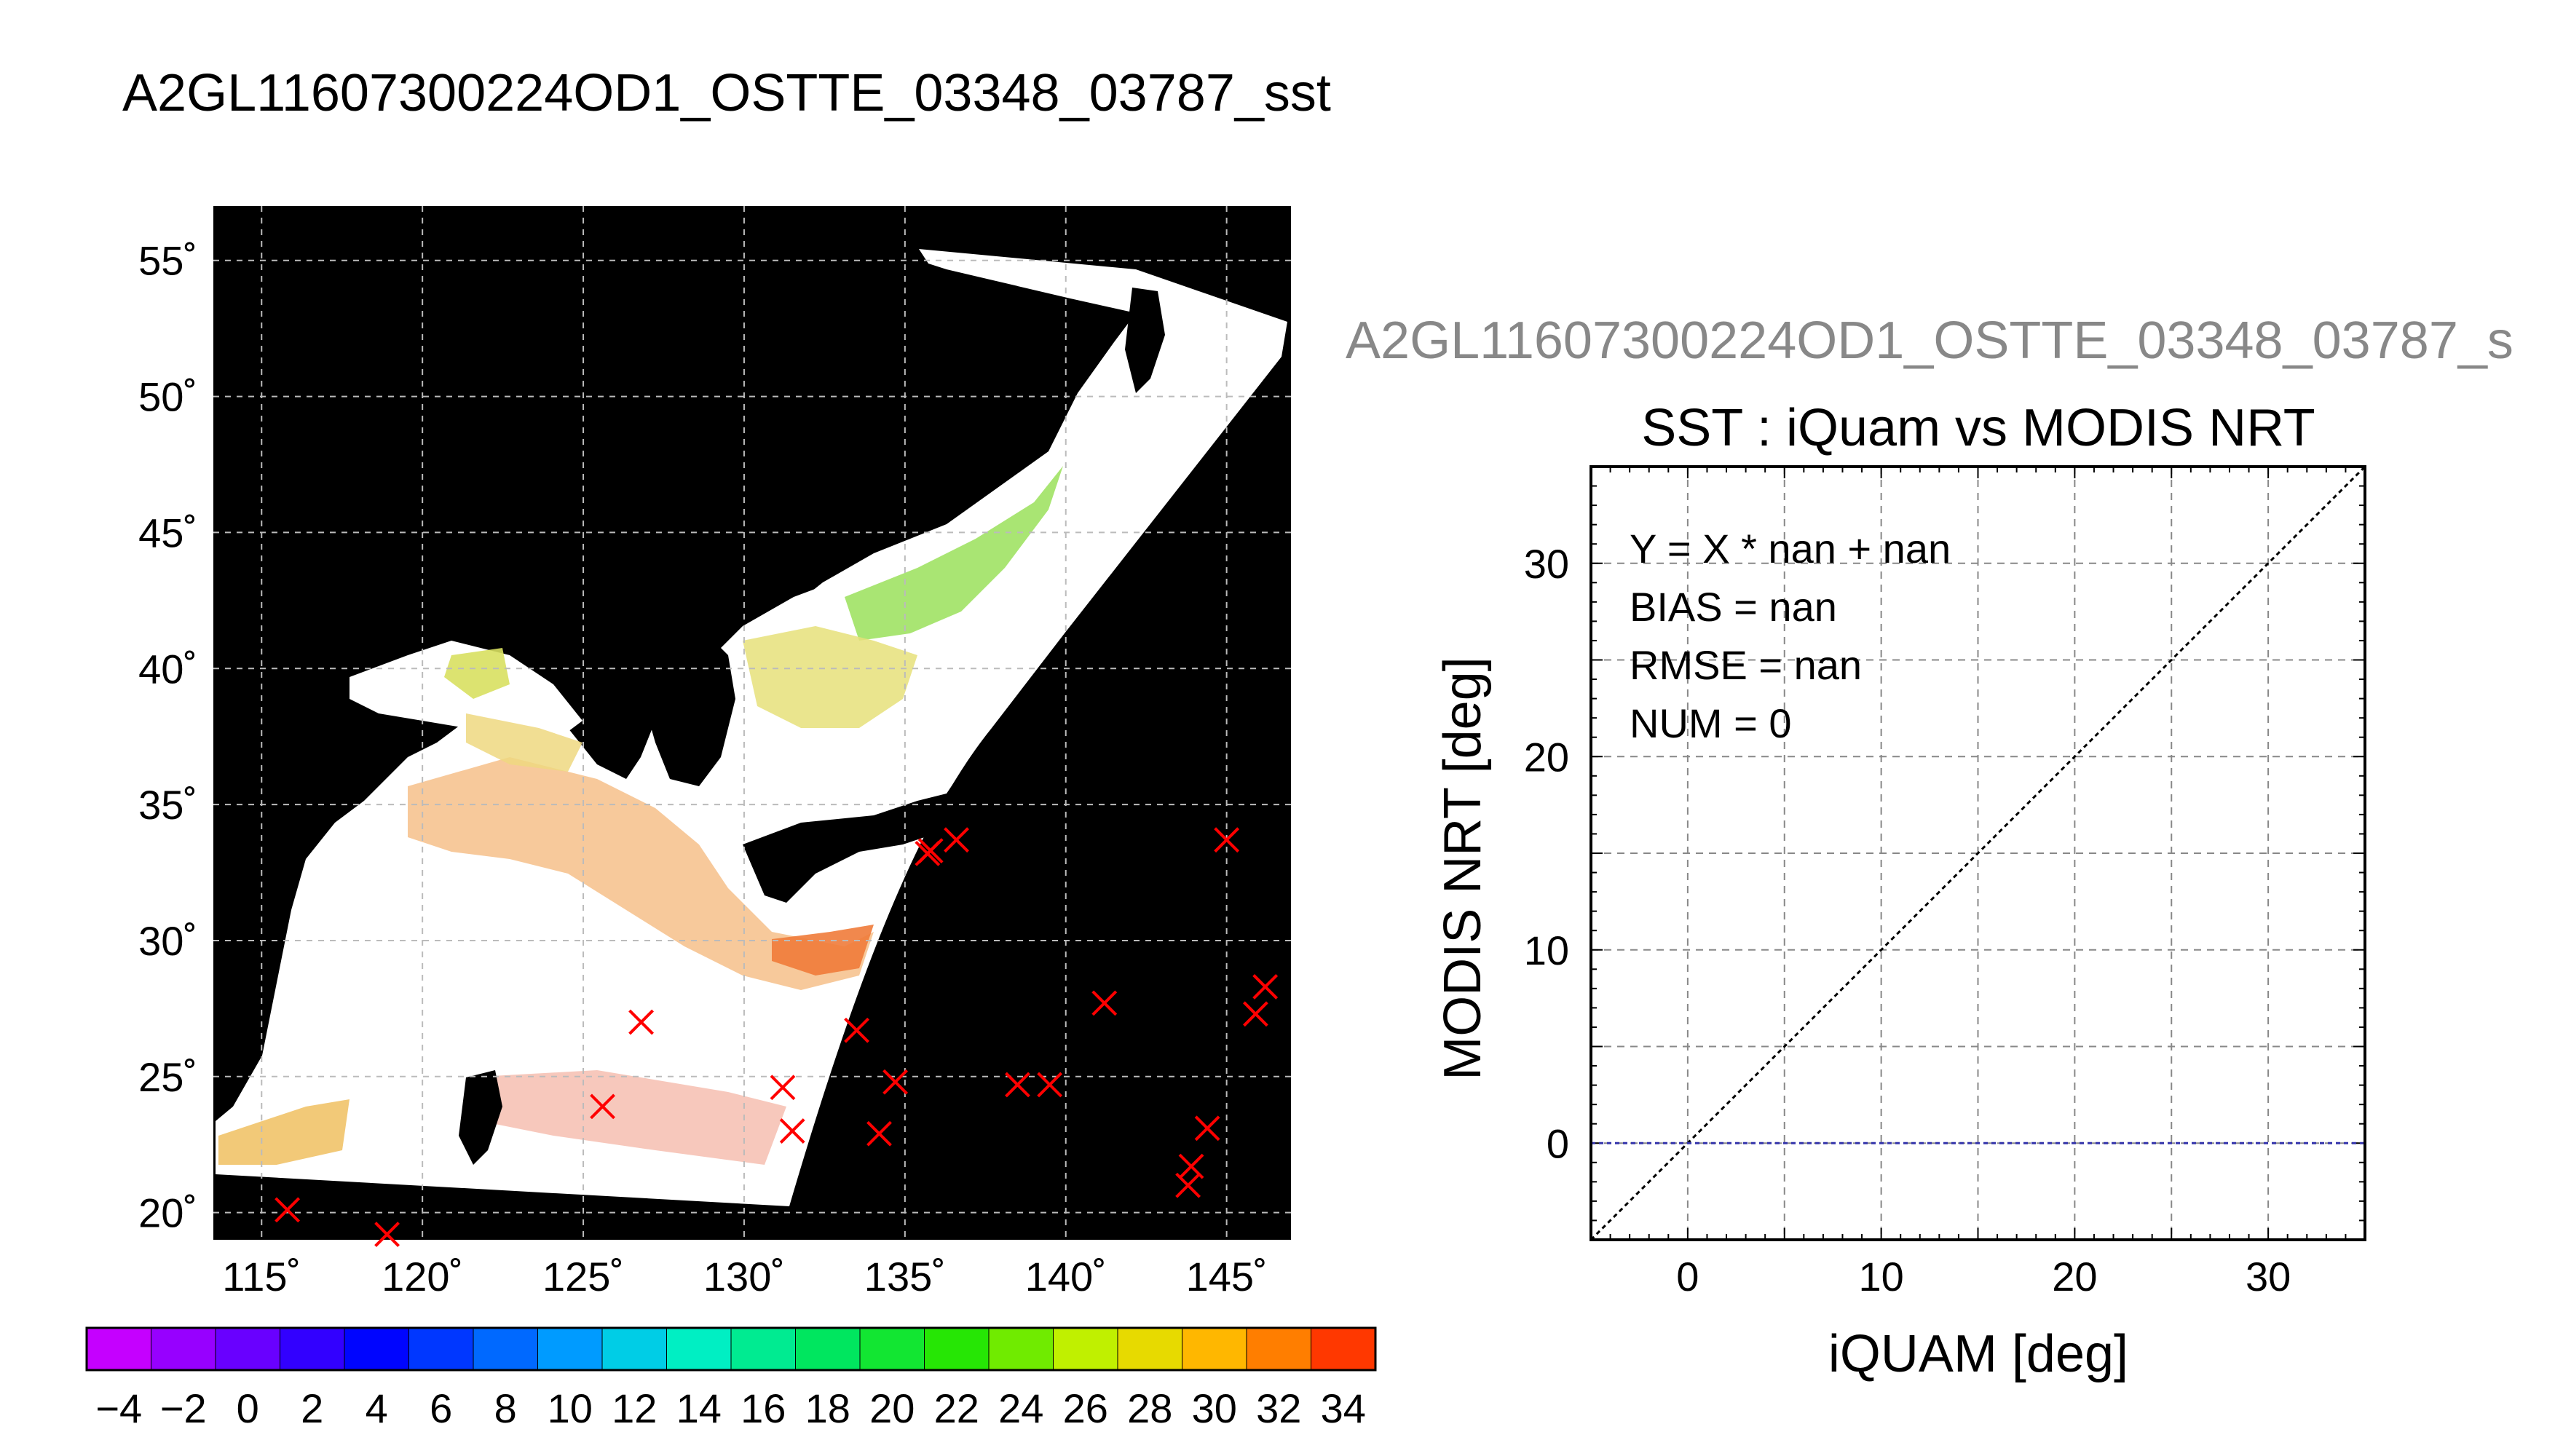 This screenshot has height=1456, width=2555. Describe the element at coordinates (1929, 341) in the screenshot. I see `scatter-supertitle: A2GL11607300224OD1_OSTTE_03348_03787_s` at that location.